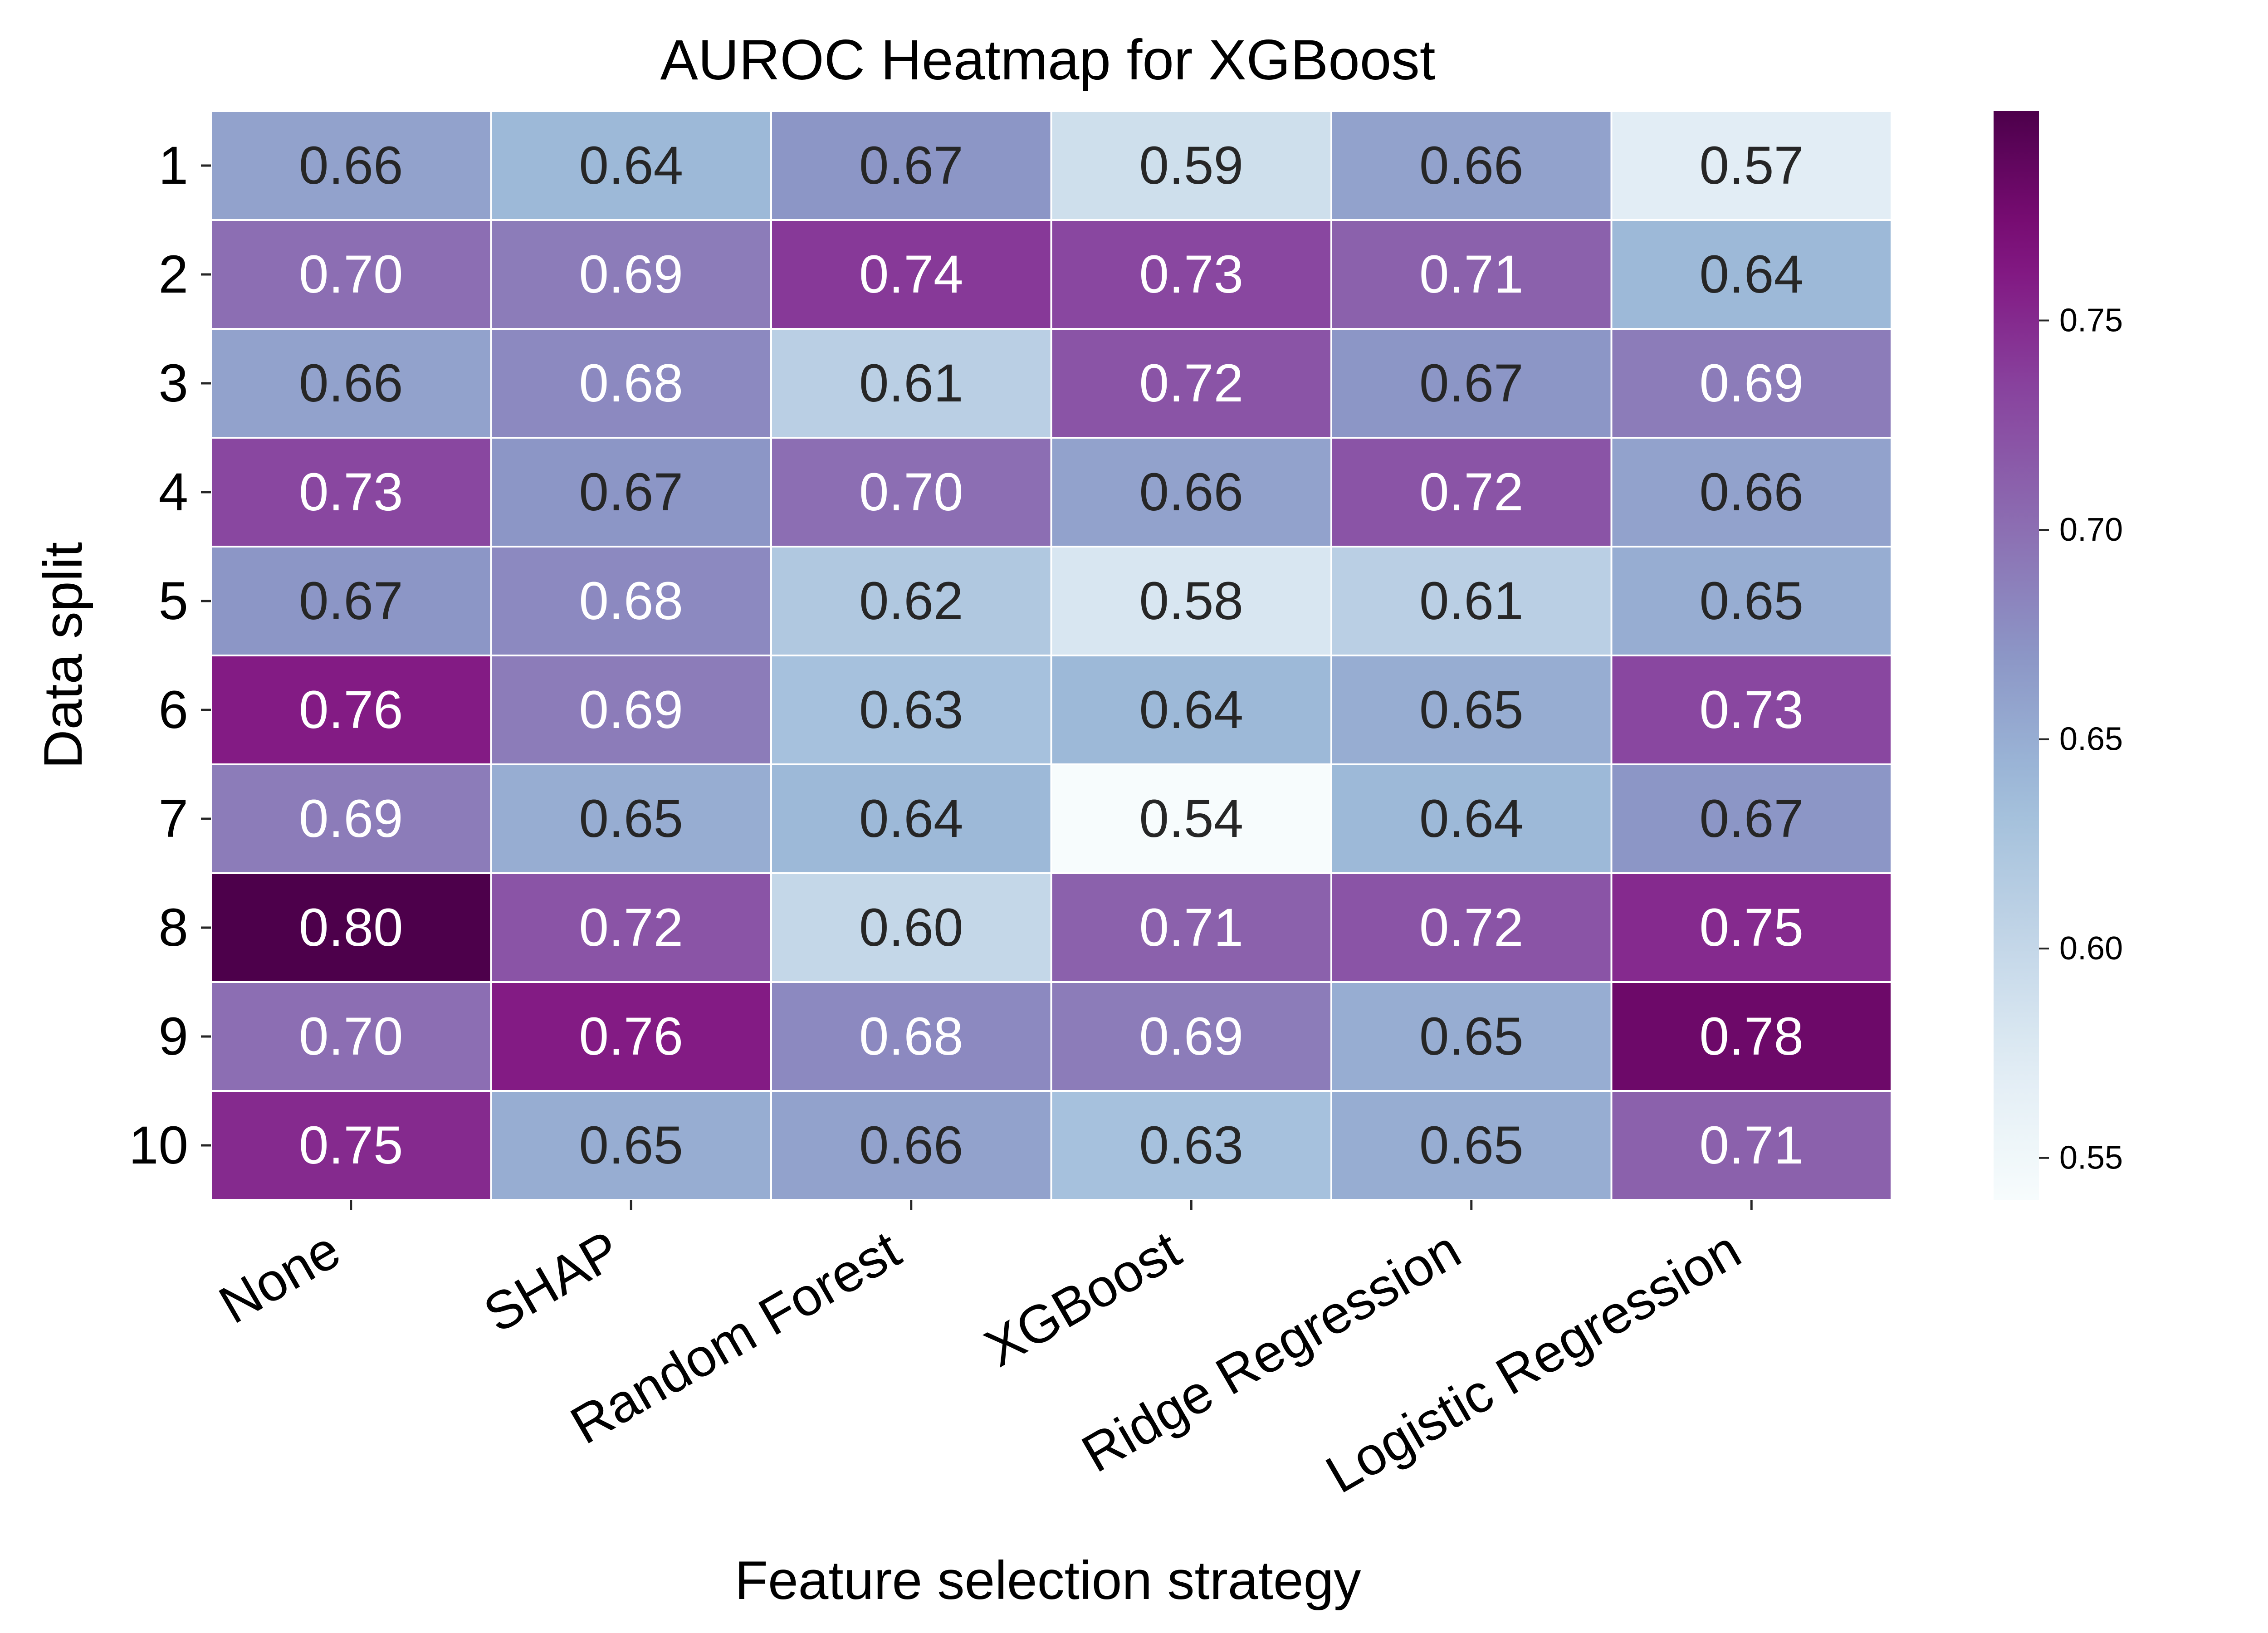  Describe the element at coordinates (173, 710) in the screenshot. I see `y-tick-label: 6` at that location.